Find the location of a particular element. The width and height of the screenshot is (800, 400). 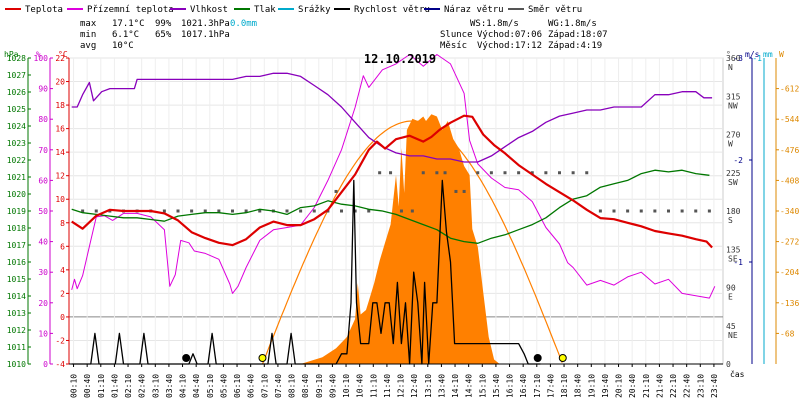

time-axis-header: čas is located at coordinates (737, 374).